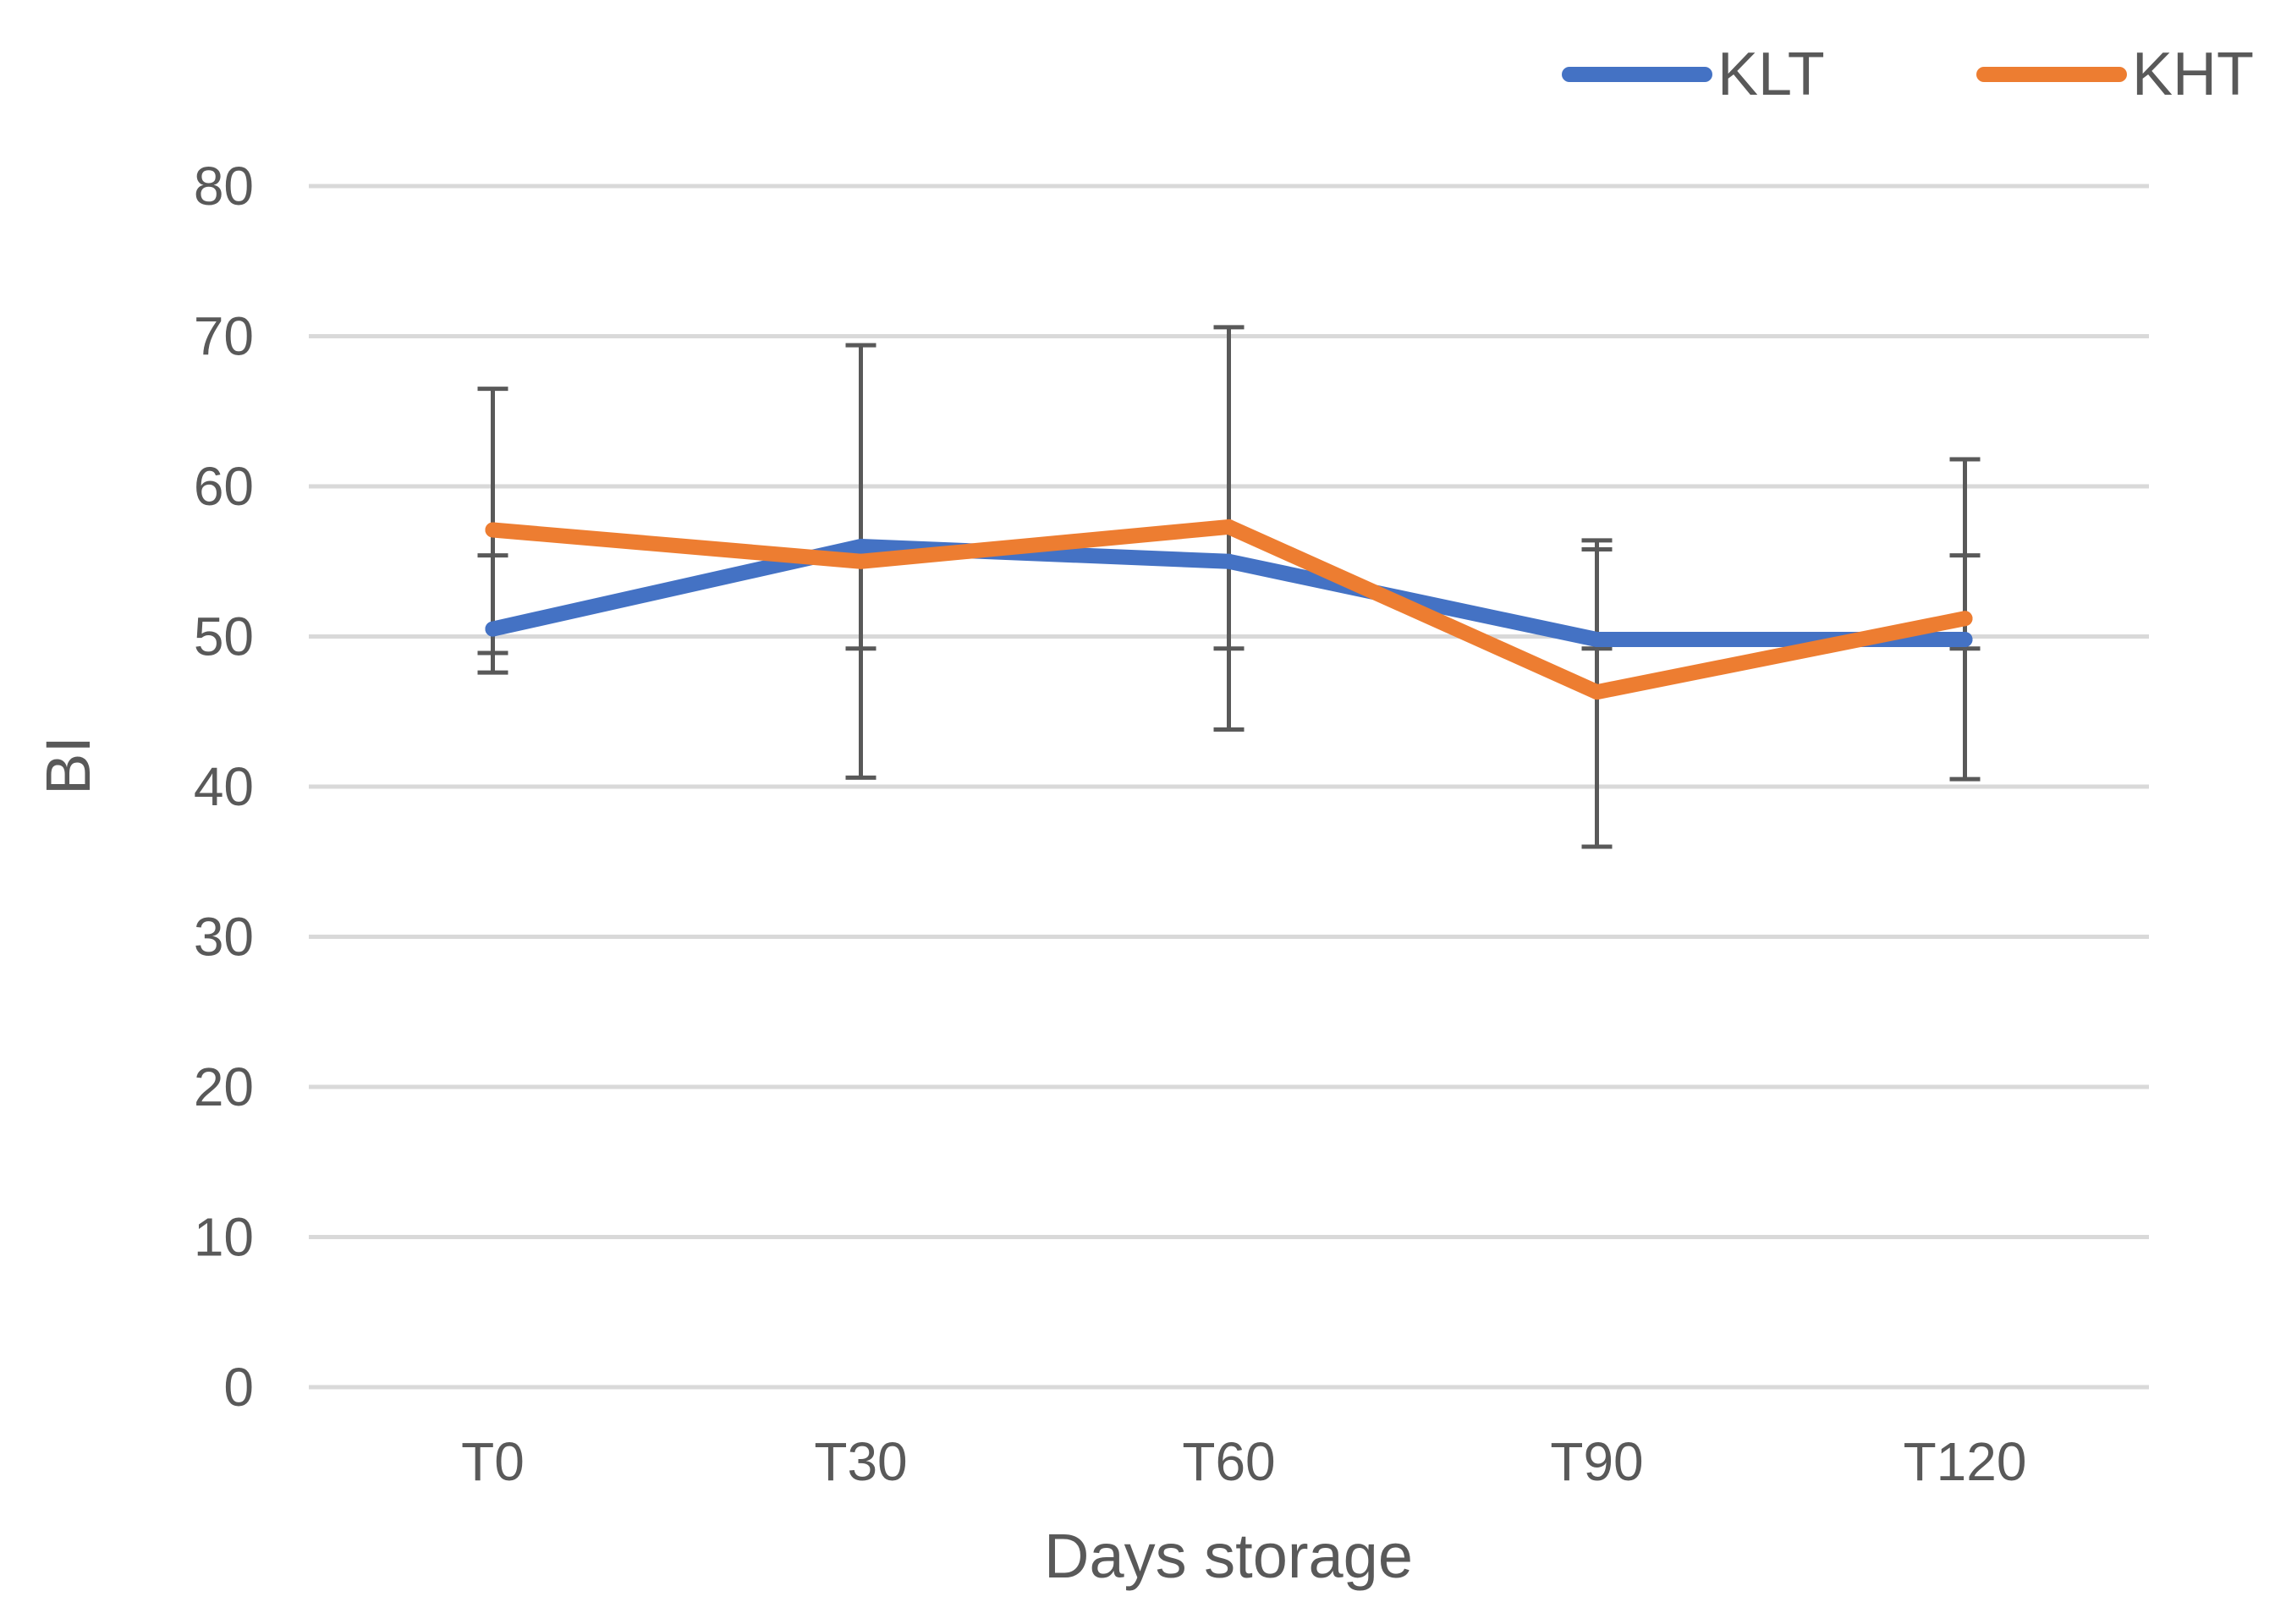 The width and height of the screenshot is (2286, 1624). I want to click on x-tick-label-t60: T60, so click(1228, 1462).